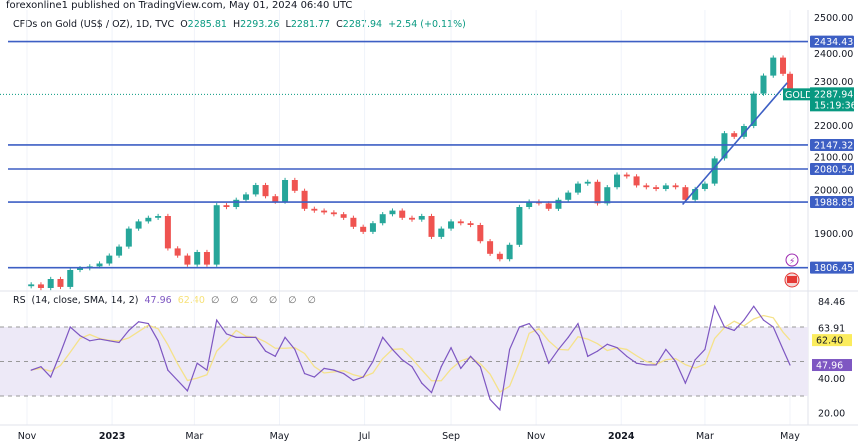 The image size is (858, 447). What do you see at coordinates (833, 158) in the screenshot?
I see `price-tick-label: 2100.00` at bounding box center [833, 158].